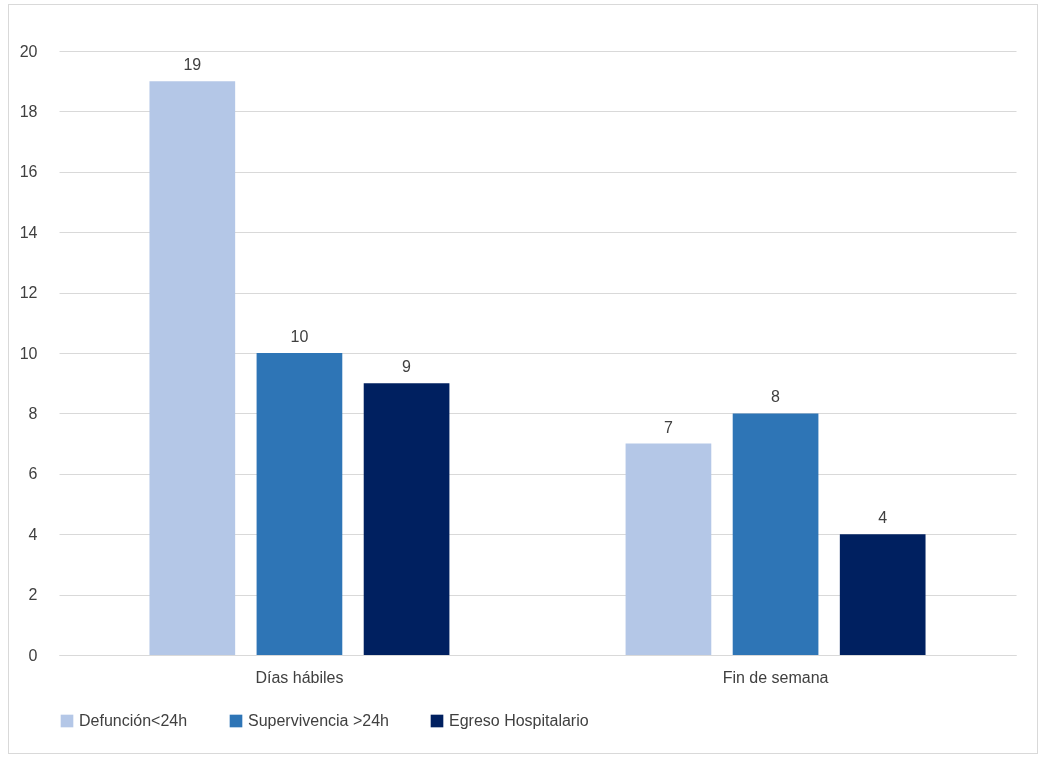 The image size is (1051, 761). Describe the element at coordinates (407, 367) in the screenshot. I see `data-label: 9` at that location.